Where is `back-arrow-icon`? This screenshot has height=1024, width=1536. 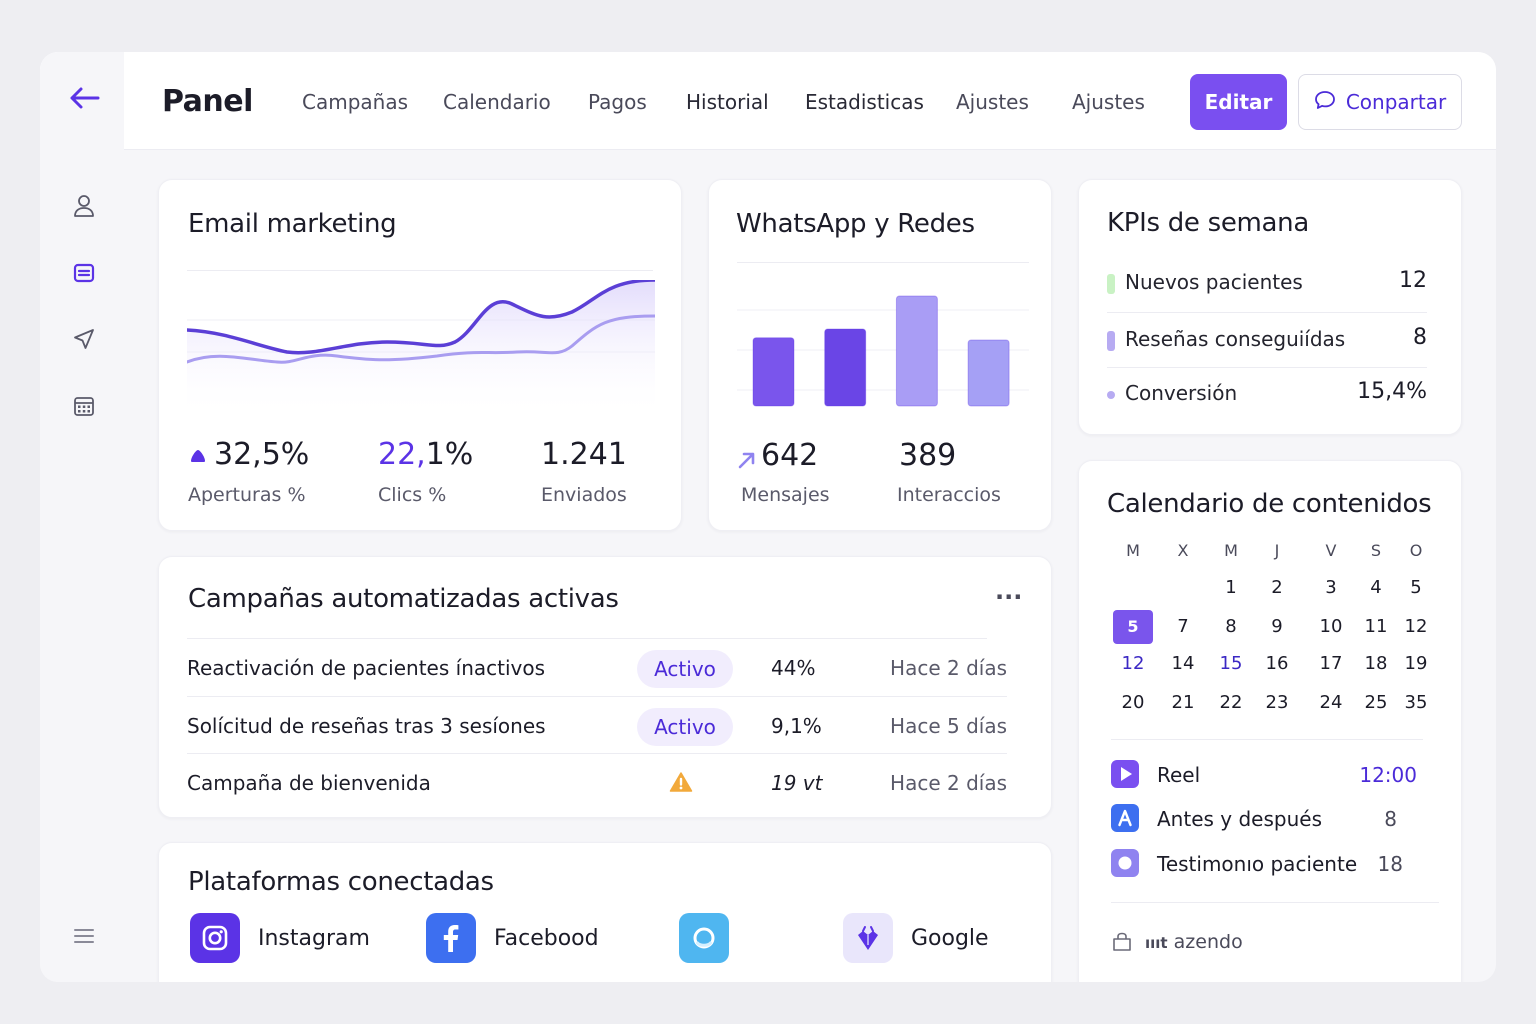 back-arrow-icon is located at coordinates (84, 98).